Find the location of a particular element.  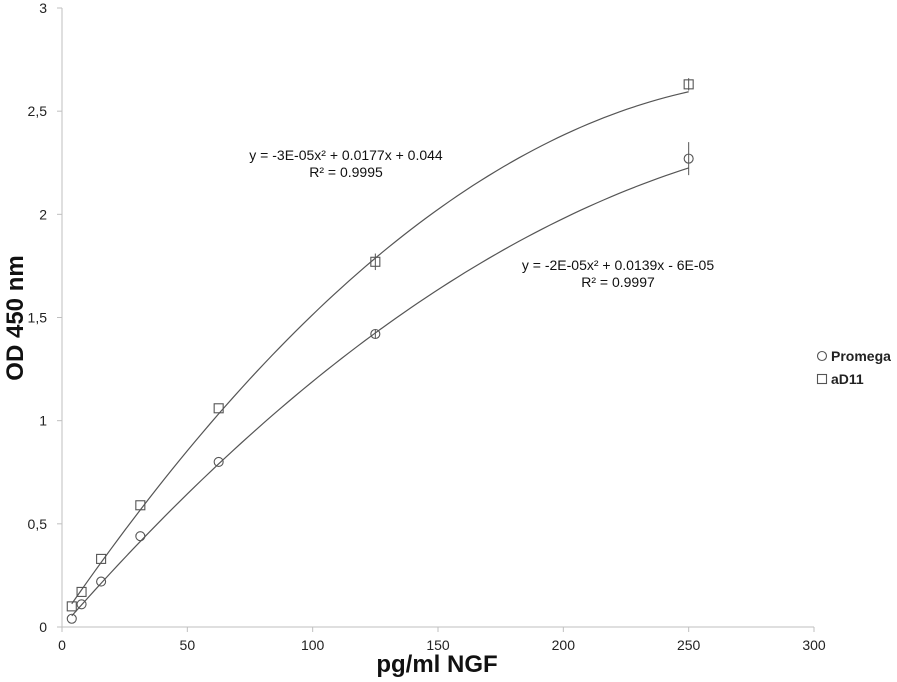

x-tick-label: 150 is located at coordinates (438, 645).